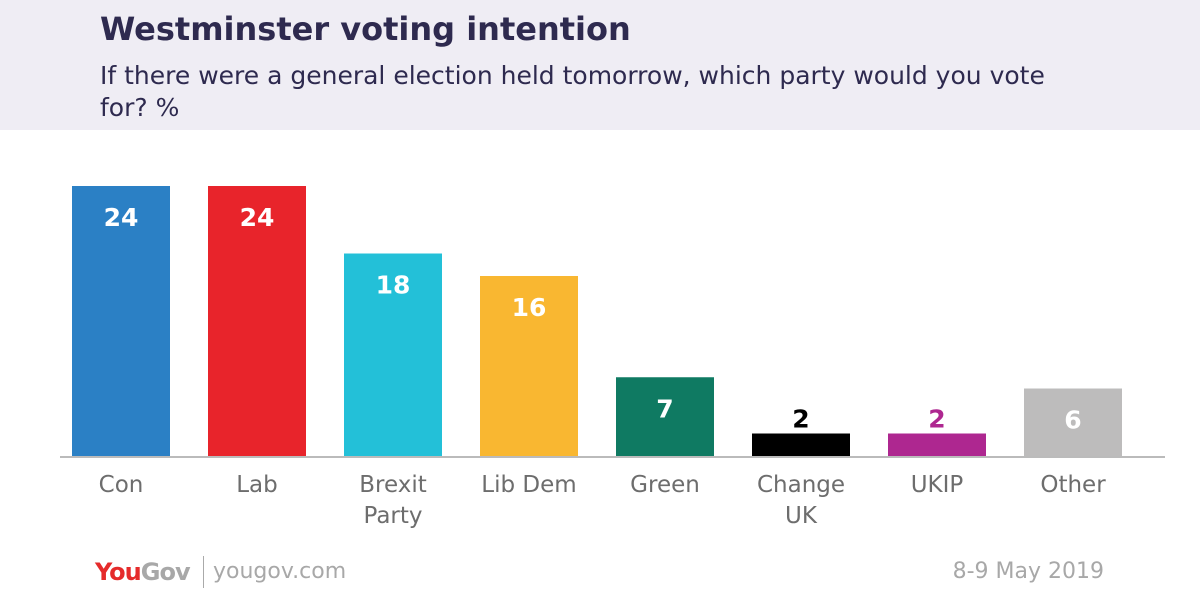 Image resolution: width=1200 pixels, height=600 pixels. What do you see at coordinates (165, 572) in the screenshot?
I see `logo-gov: Gov` at bounding box center [165, 572].